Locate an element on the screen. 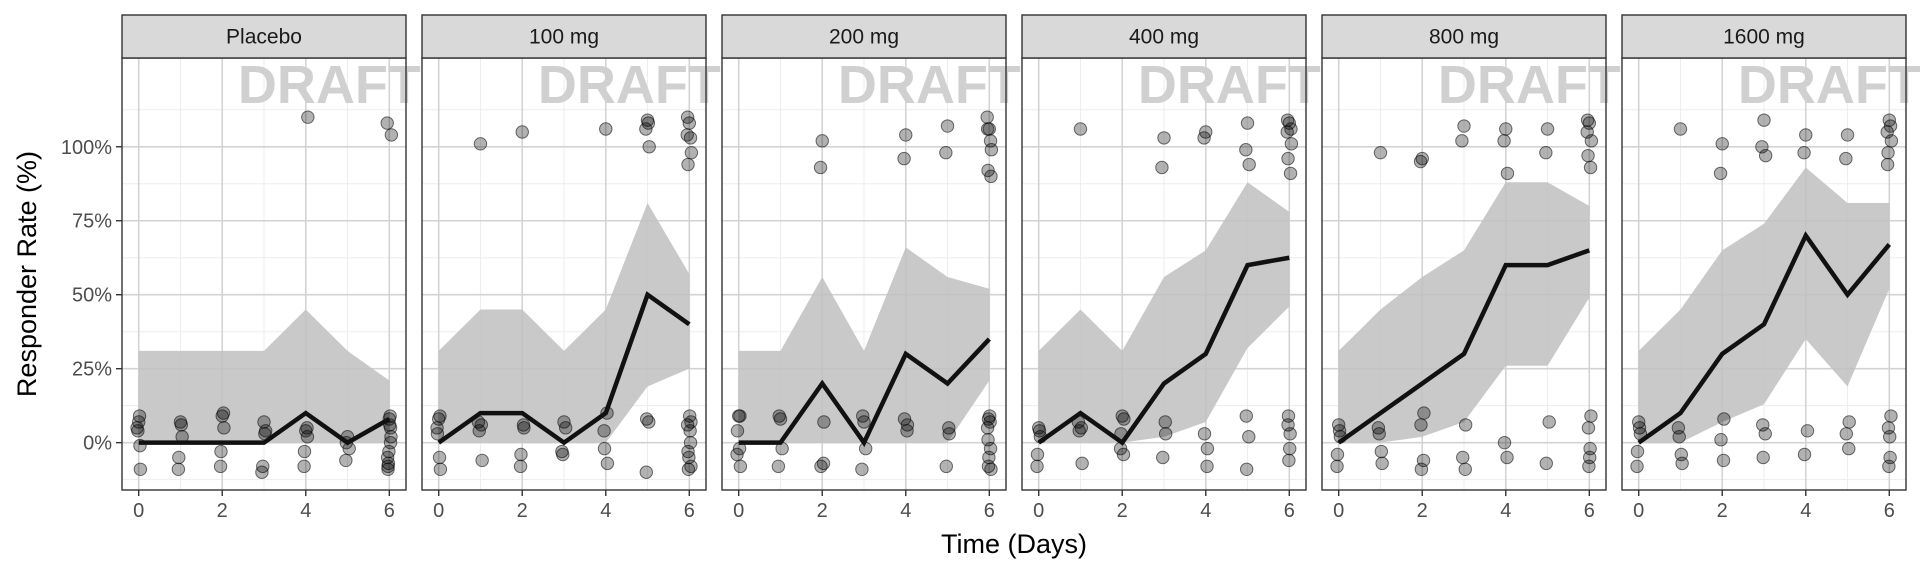  facet-strip-label: 1600 mg is located at coordinates (1764, 37).